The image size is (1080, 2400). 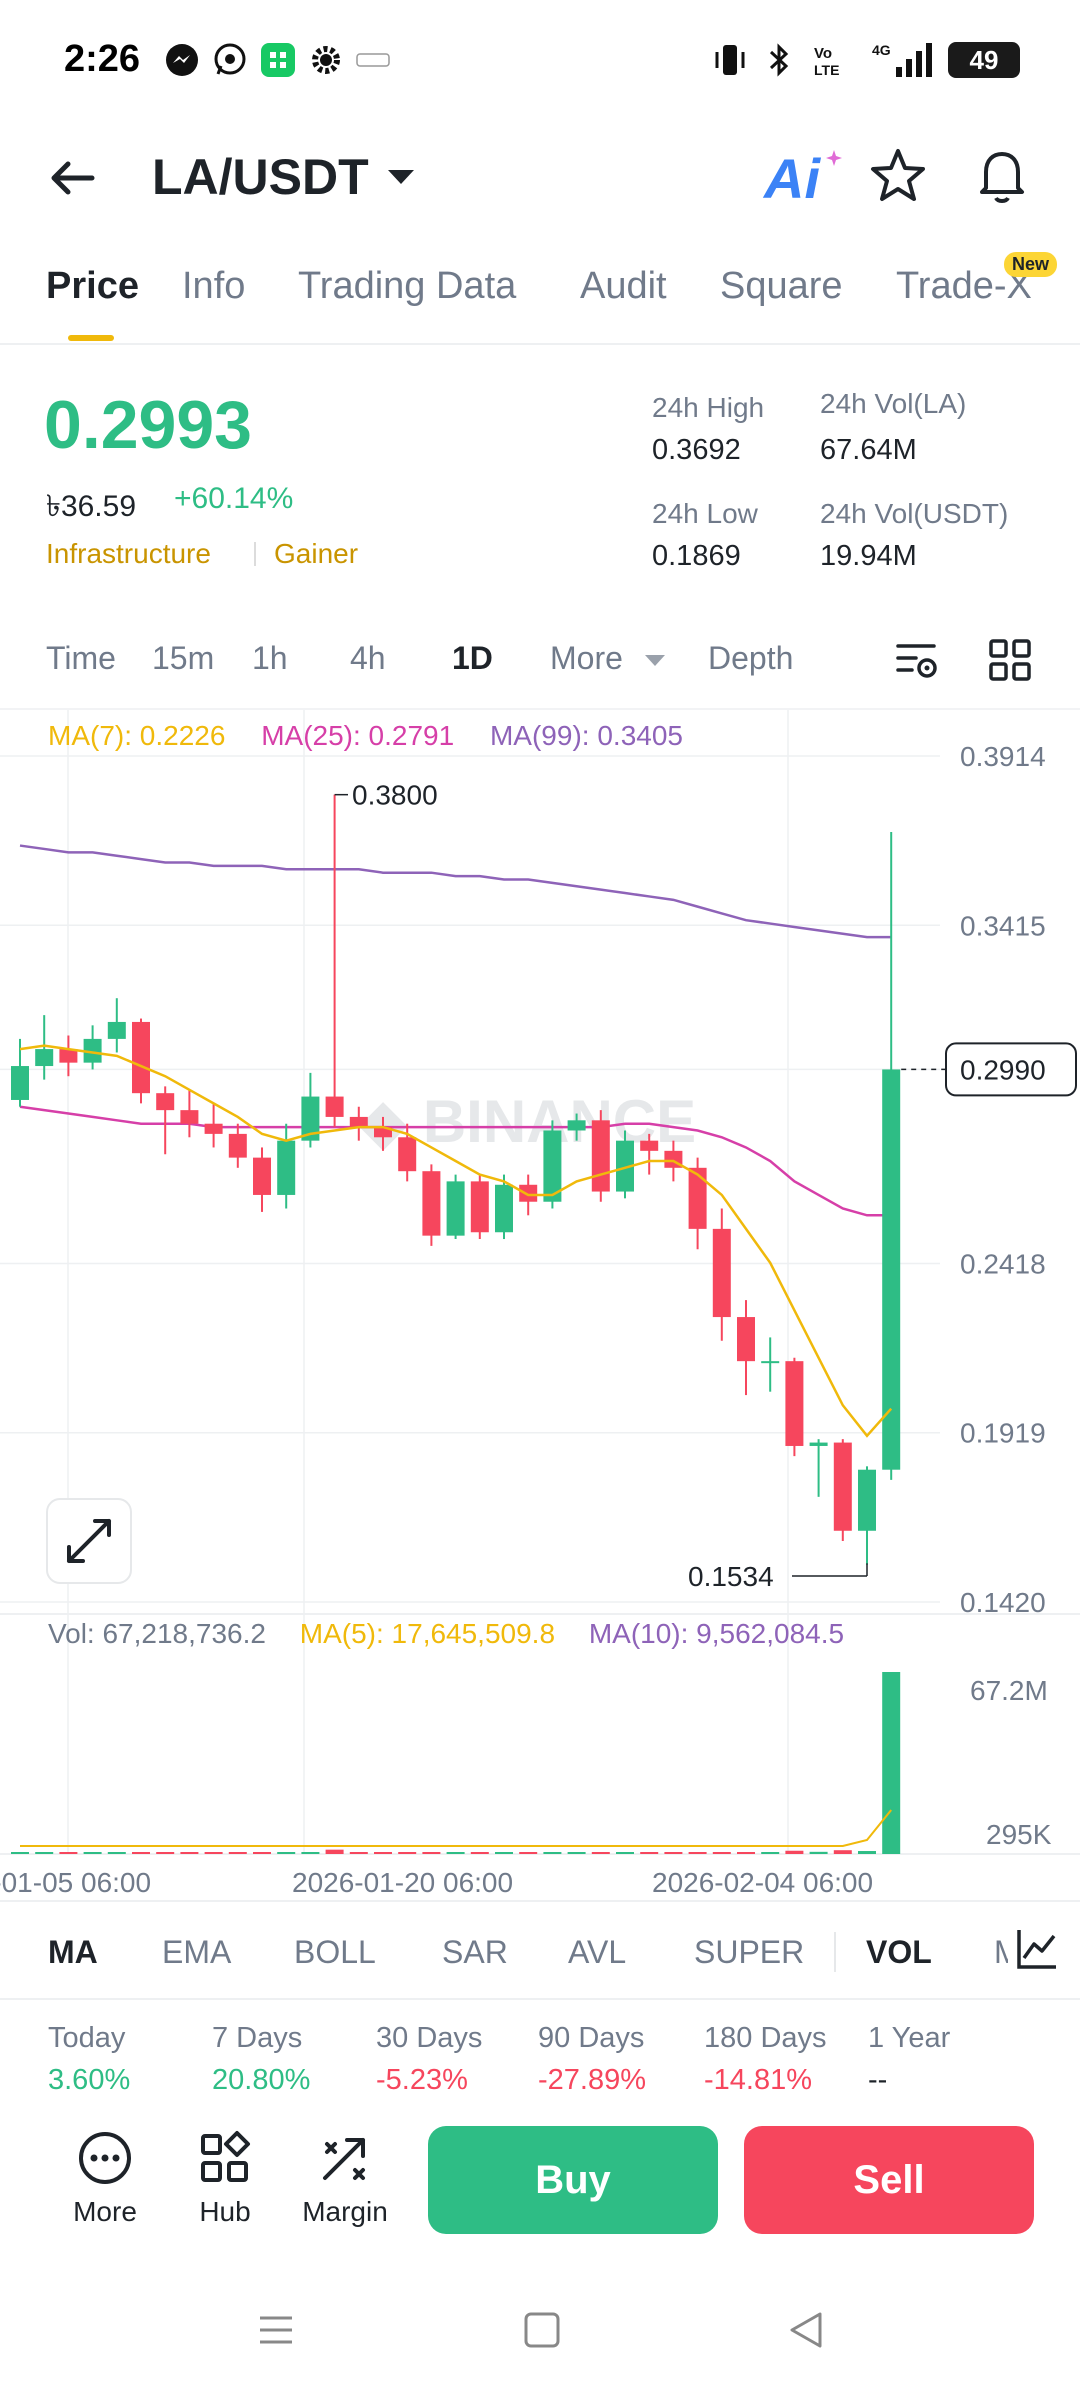 I want to click on chart-settings-icon, so click(x=917, y=663).